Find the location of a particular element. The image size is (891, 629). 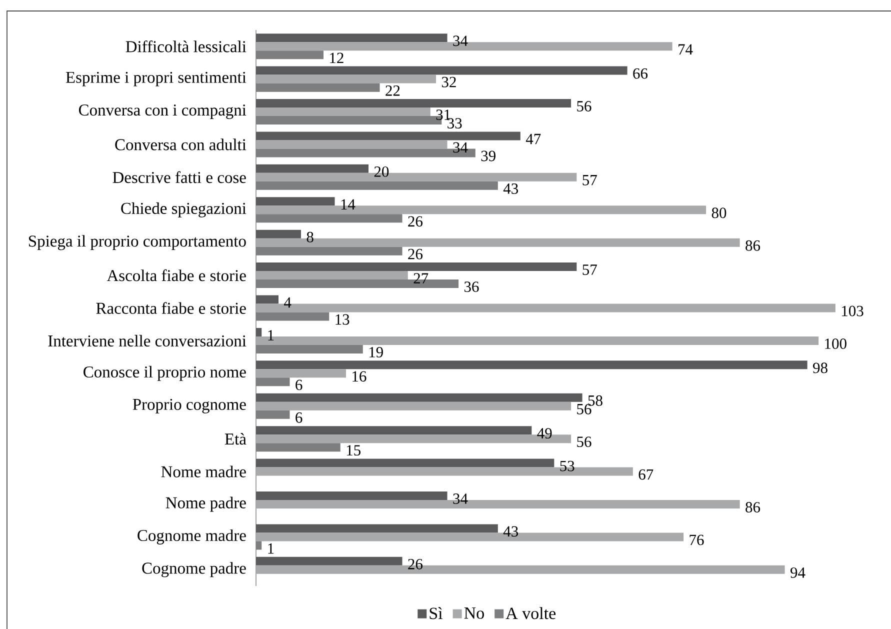

data-label: 74 is located at coordinates (685, 49).